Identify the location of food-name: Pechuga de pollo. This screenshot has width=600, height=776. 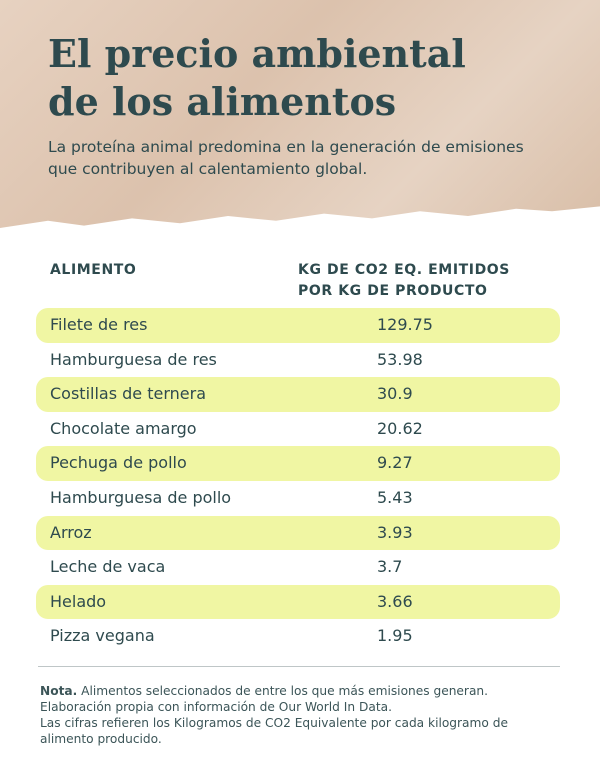
(118, 463).